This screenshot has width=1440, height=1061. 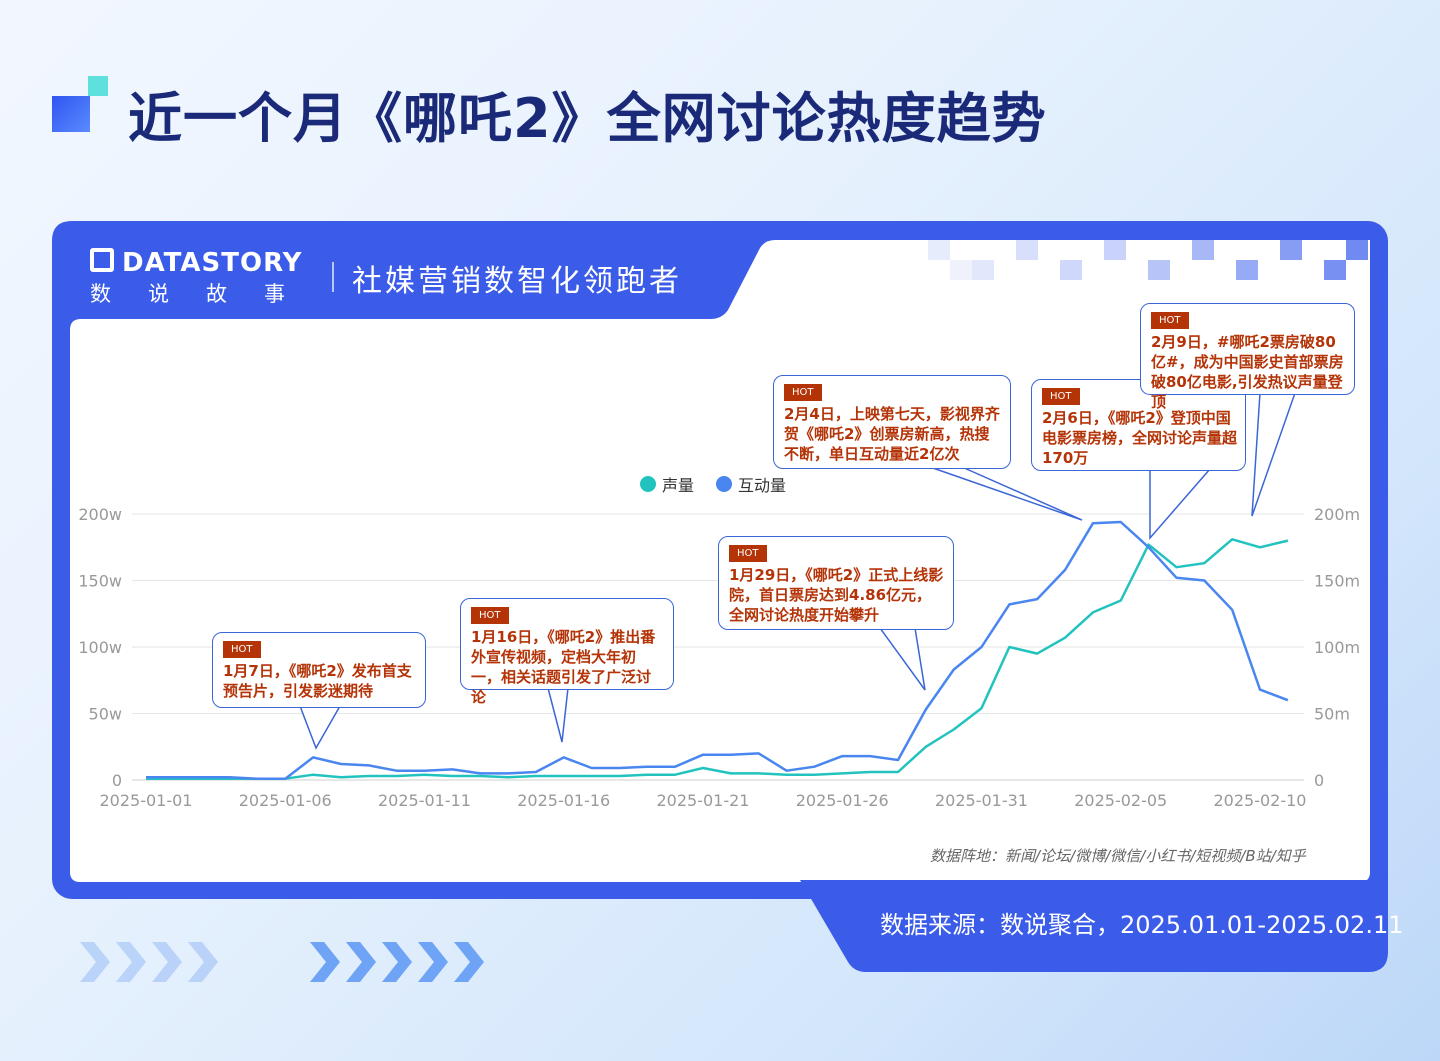 I want to click on y-right-tick-label: 0, so click(x=1319, y=780).